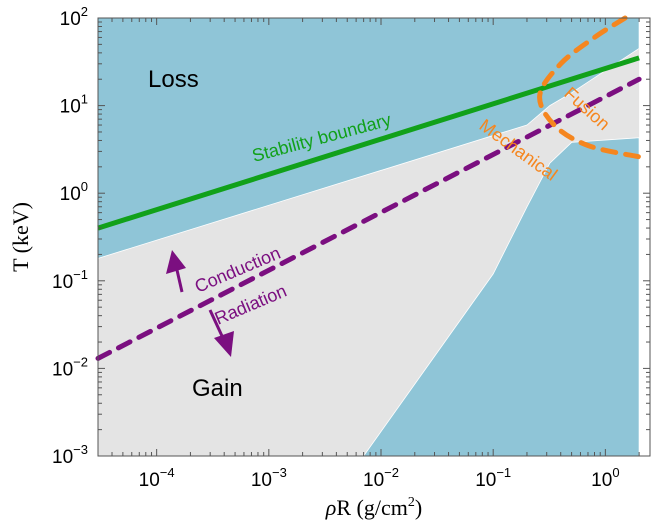 The image size is (659, 525). Describe the element at coordinates (493, 478) in the screenshot. I see `x-tick-label: 10⁻¹` at that location.